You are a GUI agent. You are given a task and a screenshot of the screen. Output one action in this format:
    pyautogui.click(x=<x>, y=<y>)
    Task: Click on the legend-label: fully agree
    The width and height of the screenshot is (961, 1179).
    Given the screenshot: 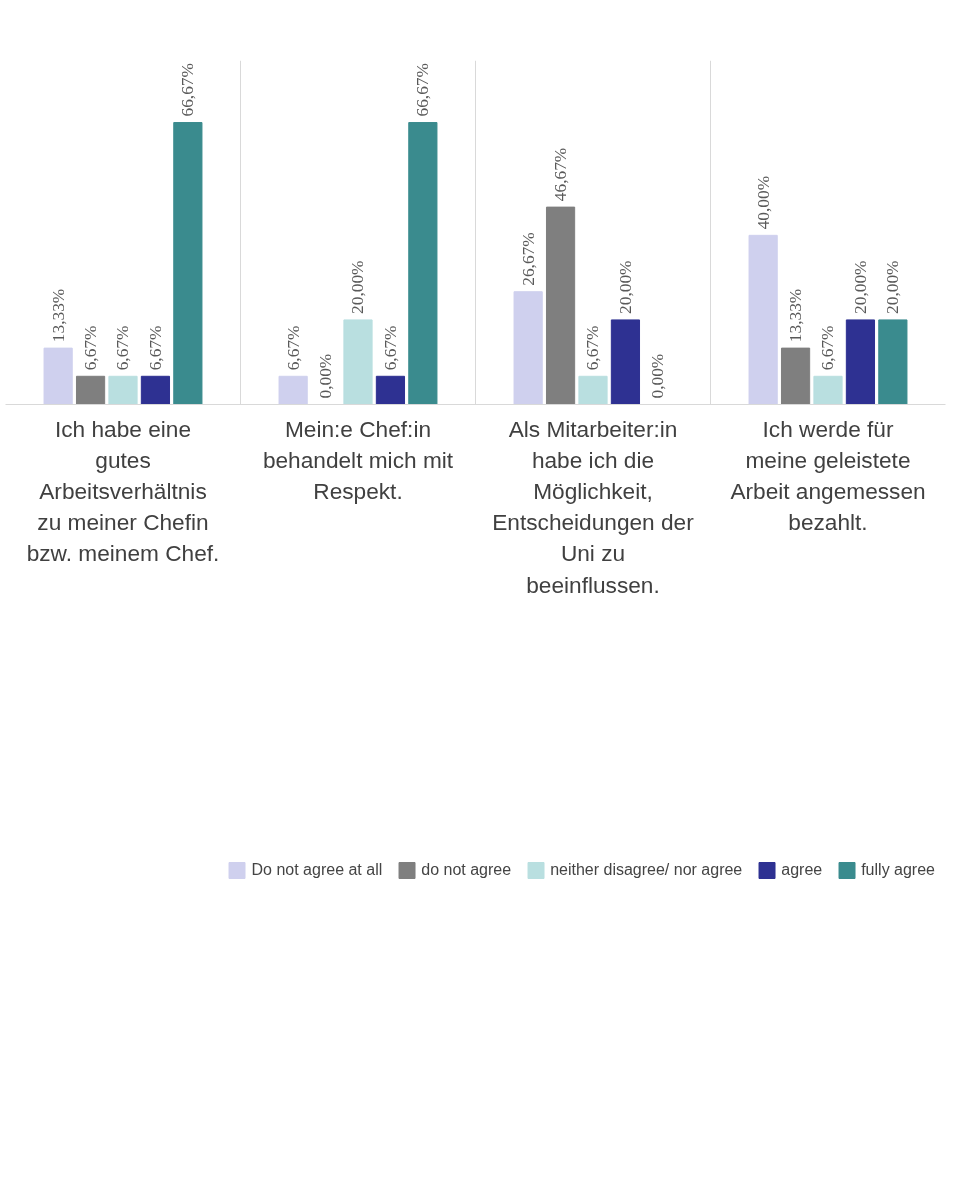 What is the action you would take?
    pyautogui.click(x=898, y=870)
    